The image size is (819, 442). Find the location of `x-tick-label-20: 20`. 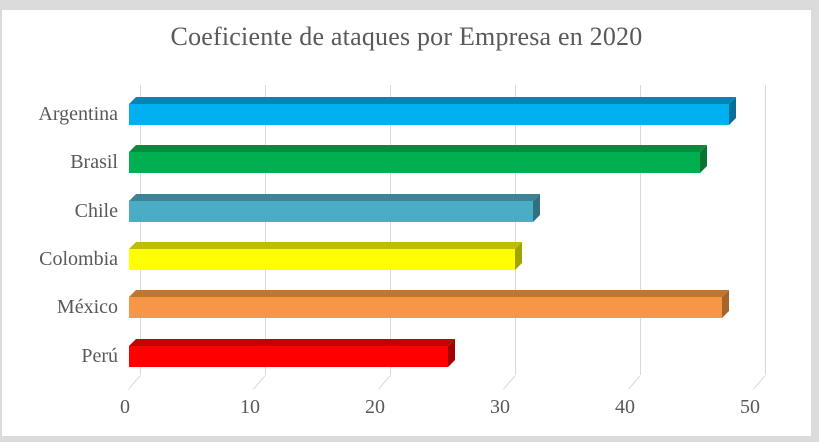

x-tick-label-20: 20 is located at coordinates (375, 407).